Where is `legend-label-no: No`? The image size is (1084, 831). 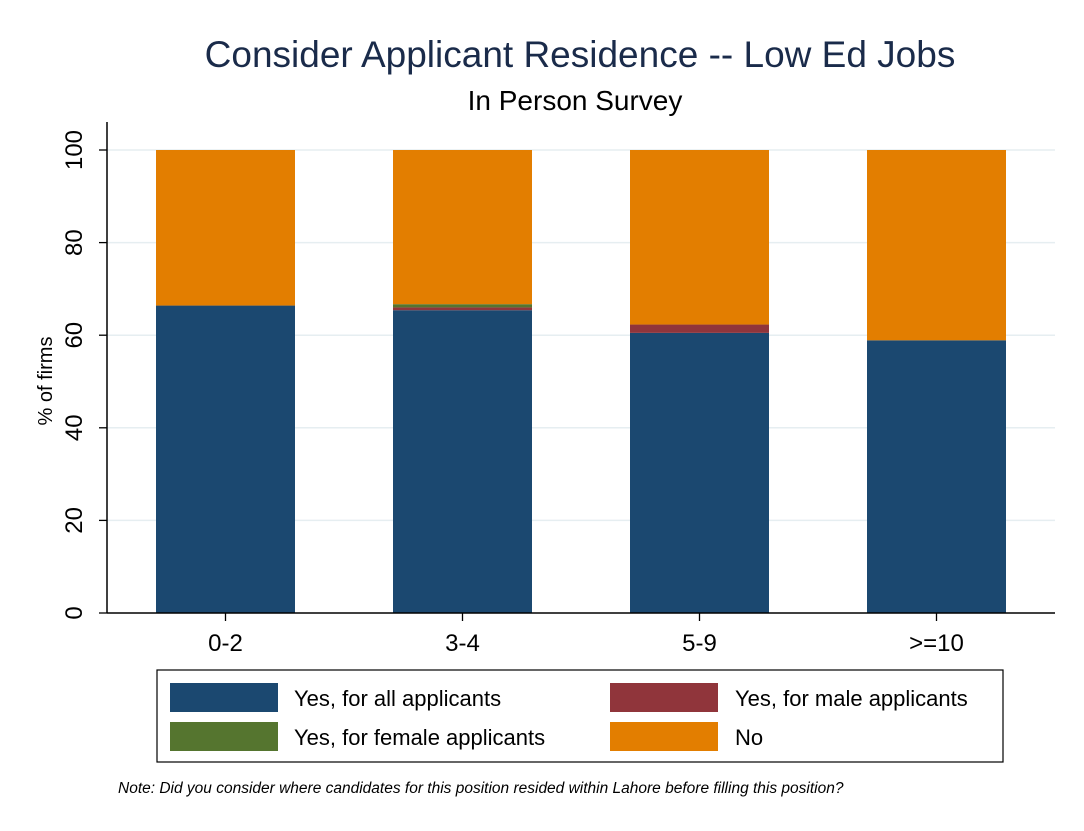 legend-label-no: No is located at coordinates (749, 737).